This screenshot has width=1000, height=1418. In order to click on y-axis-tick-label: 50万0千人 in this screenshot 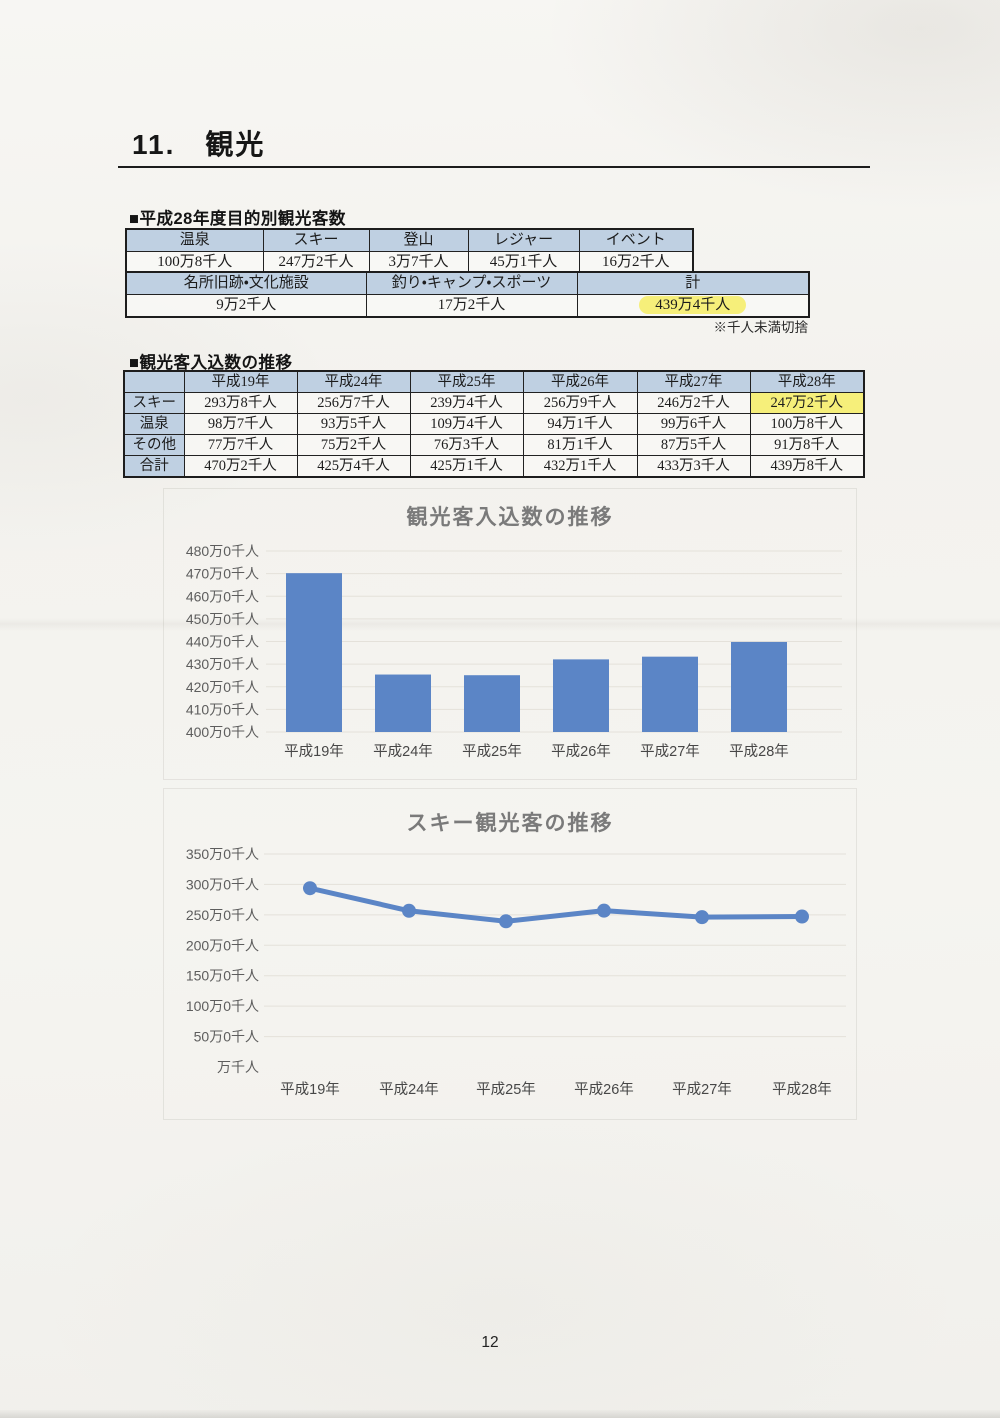, I will do `click(226, 1037)`.